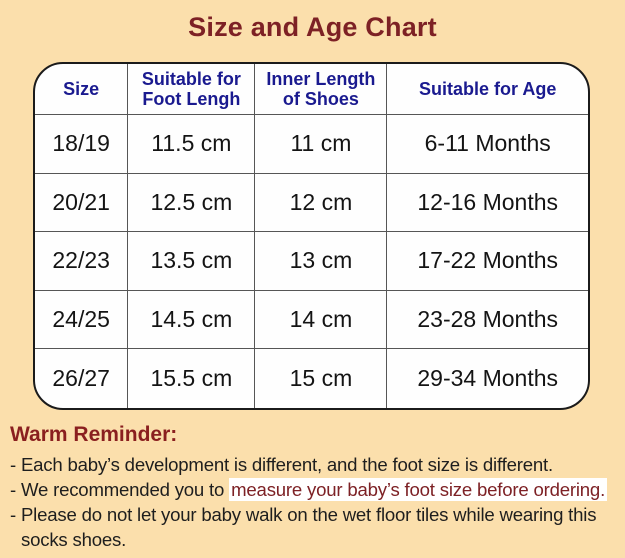 Image resolution: width=625 pixels, height=558 pixels. Describe the element at coordinates (192, 378) in the screenshot. I see `table-cell-foot-length: 15.5 cm` at that location.